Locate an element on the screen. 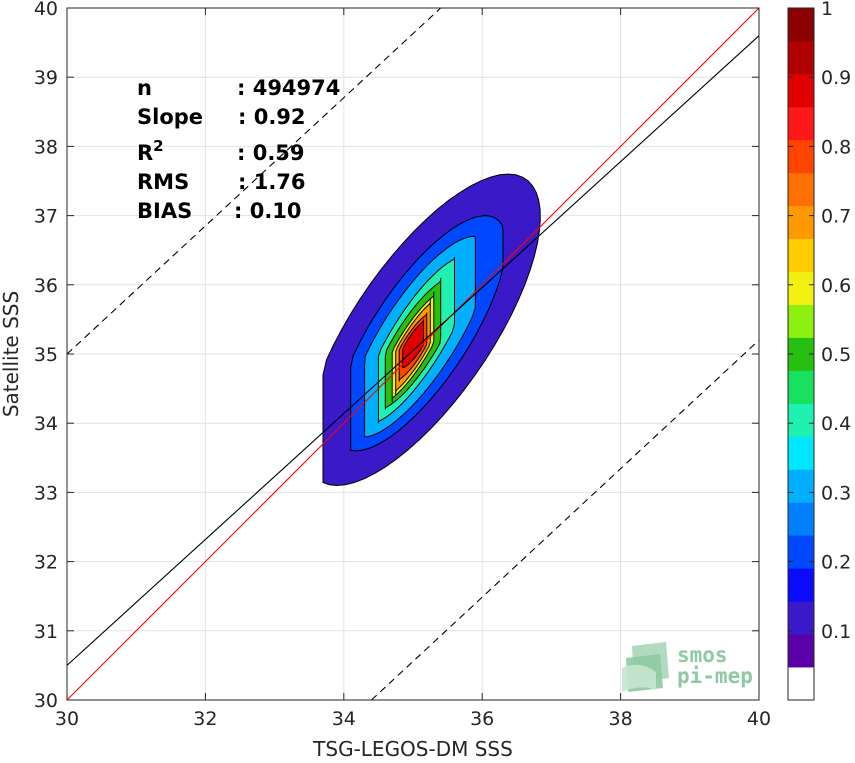 The width and height of the screenshot is (855, 763). y-tick-label: 33 is located at coordinates (46, 493).